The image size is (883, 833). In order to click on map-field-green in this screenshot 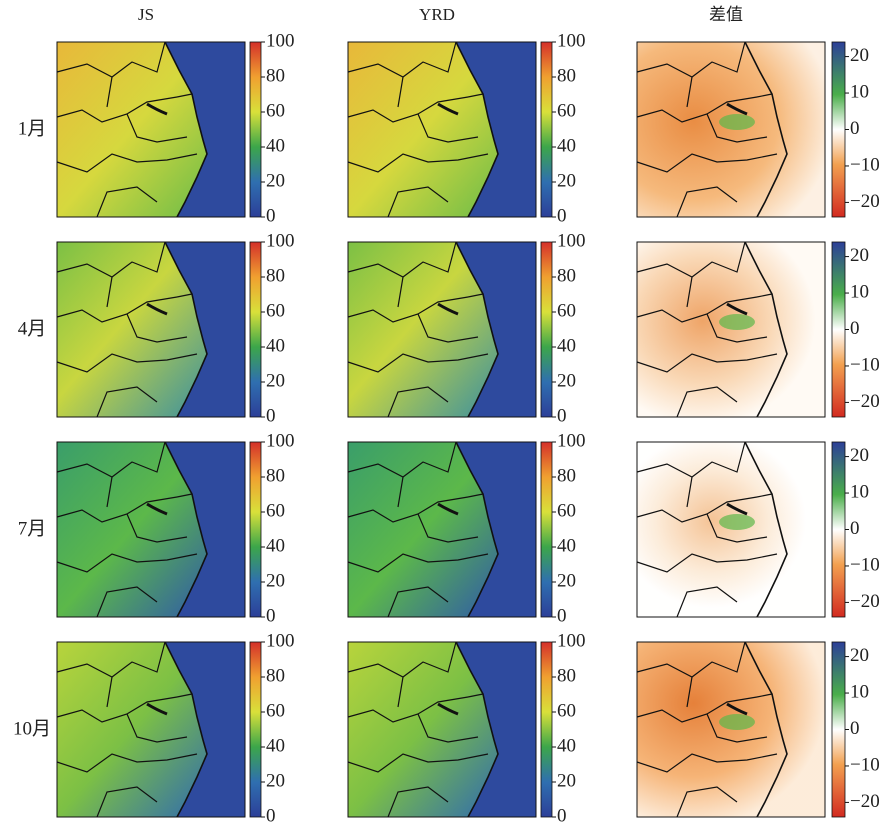, I will do `click(737, 122)`.